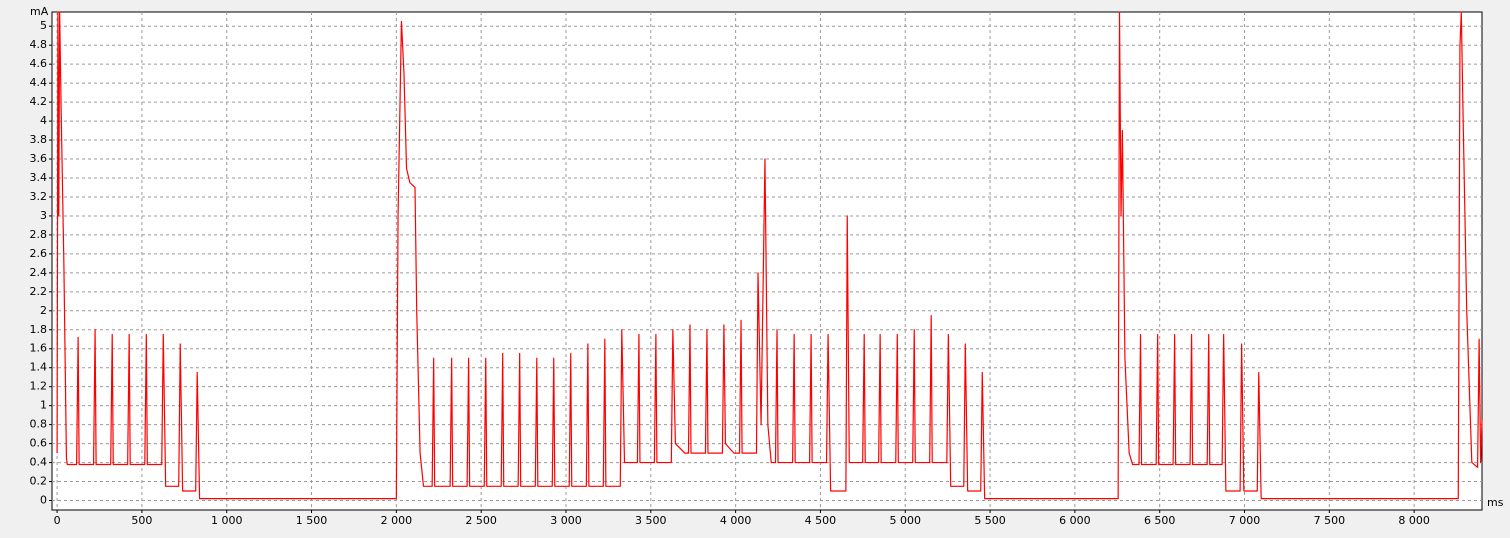 The height and width of the screenshot is (538, 1510). What do you see at coordinates (1495, 502) in the screenshot?
I see `x-axis-unit: ms` at bounding box center [1495, 502].